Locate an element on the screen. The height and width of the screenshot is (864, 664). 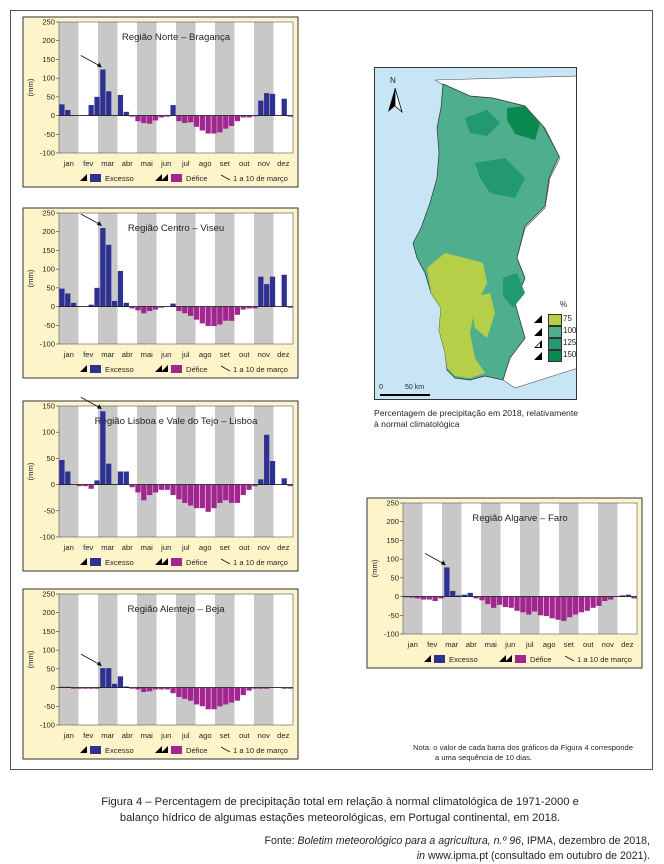
month-label: abr is located at coordinates (127, 735).